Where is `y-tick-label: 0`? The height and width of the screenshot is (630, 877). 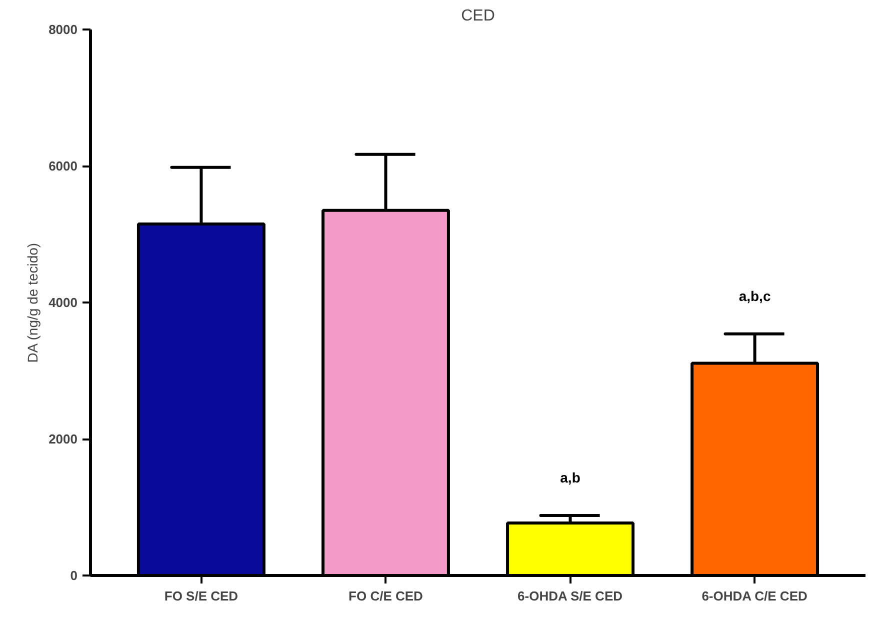
y-tick-label: 0 is located at coordinates (74, 575).